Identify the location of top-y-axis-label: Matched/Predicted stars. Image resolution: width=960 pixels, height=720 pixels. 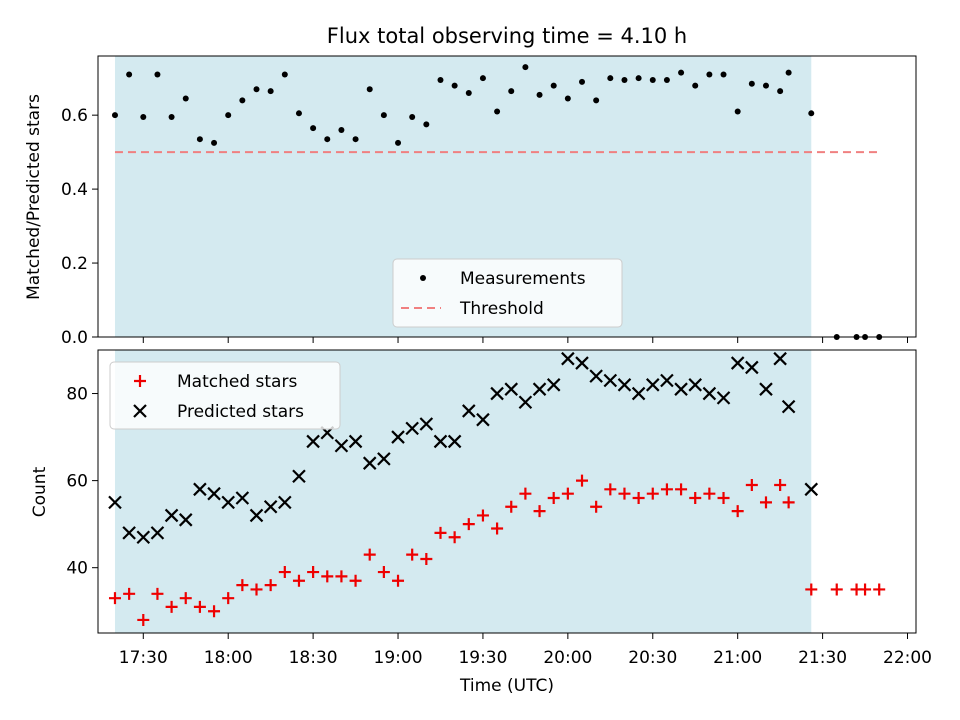
(34, 197).